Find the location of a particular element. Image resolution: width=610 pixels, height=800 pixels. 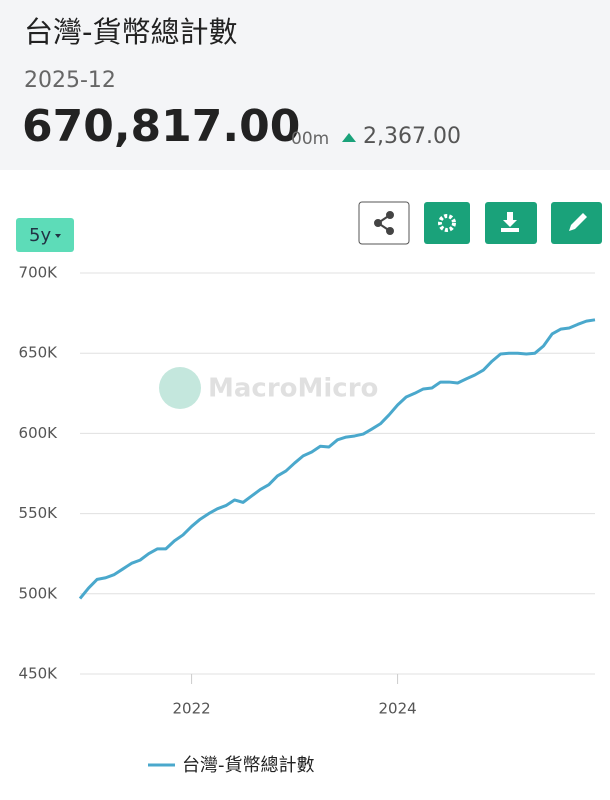

y-tick-label: 700K is located at coordinates (39, 273).